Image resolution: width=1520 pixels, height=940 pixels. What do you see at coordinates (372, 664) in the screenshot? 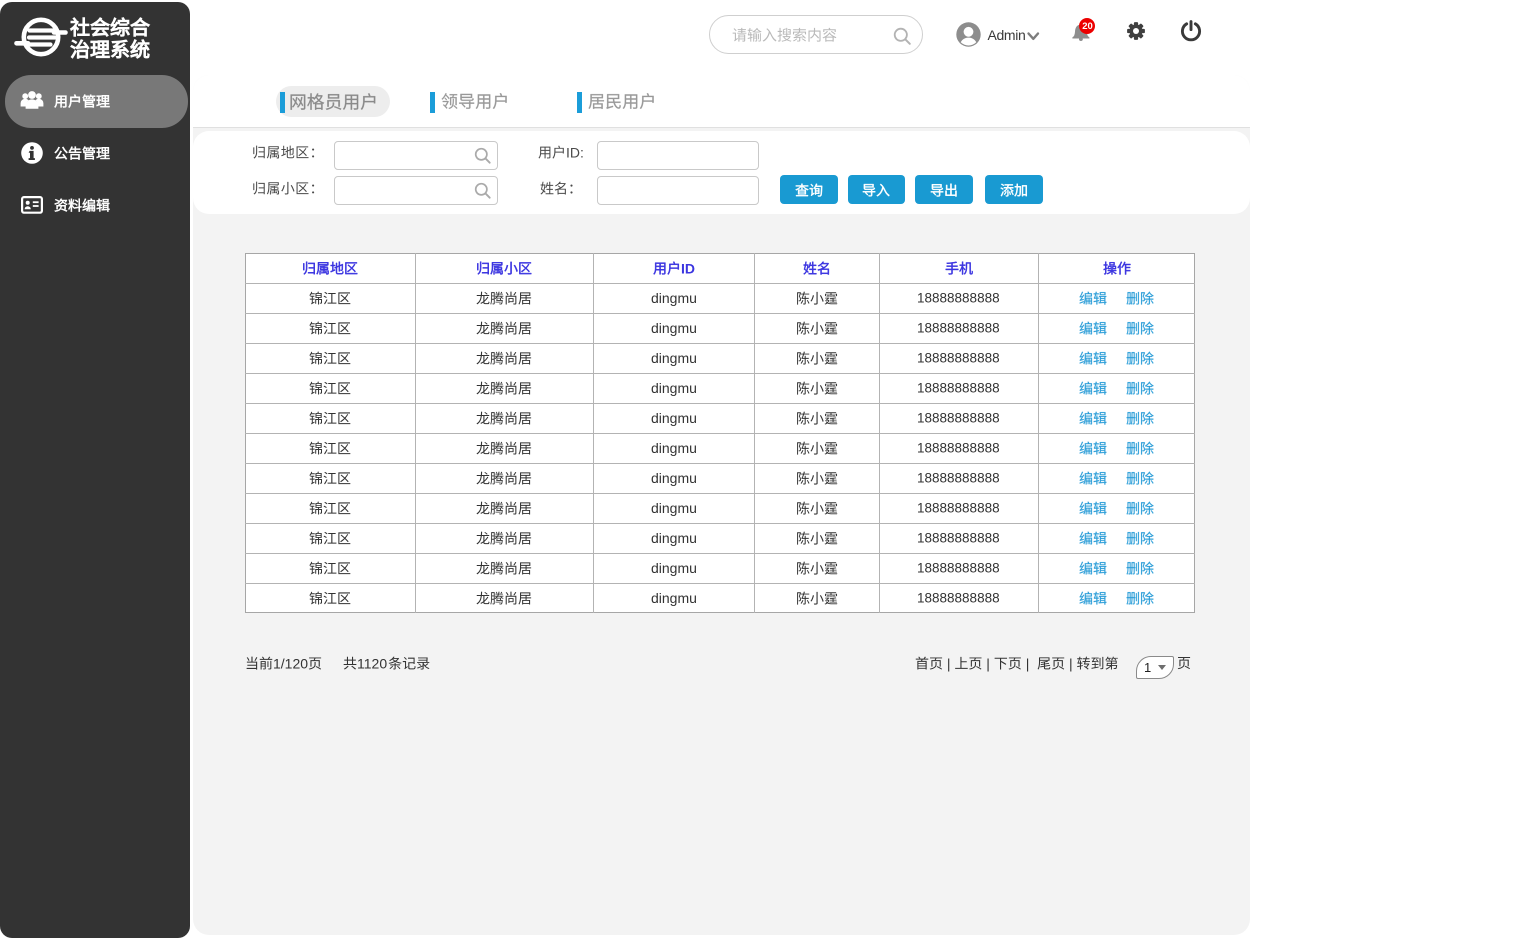
I see `svg-text: 1120` at bounding box center [372, 664].